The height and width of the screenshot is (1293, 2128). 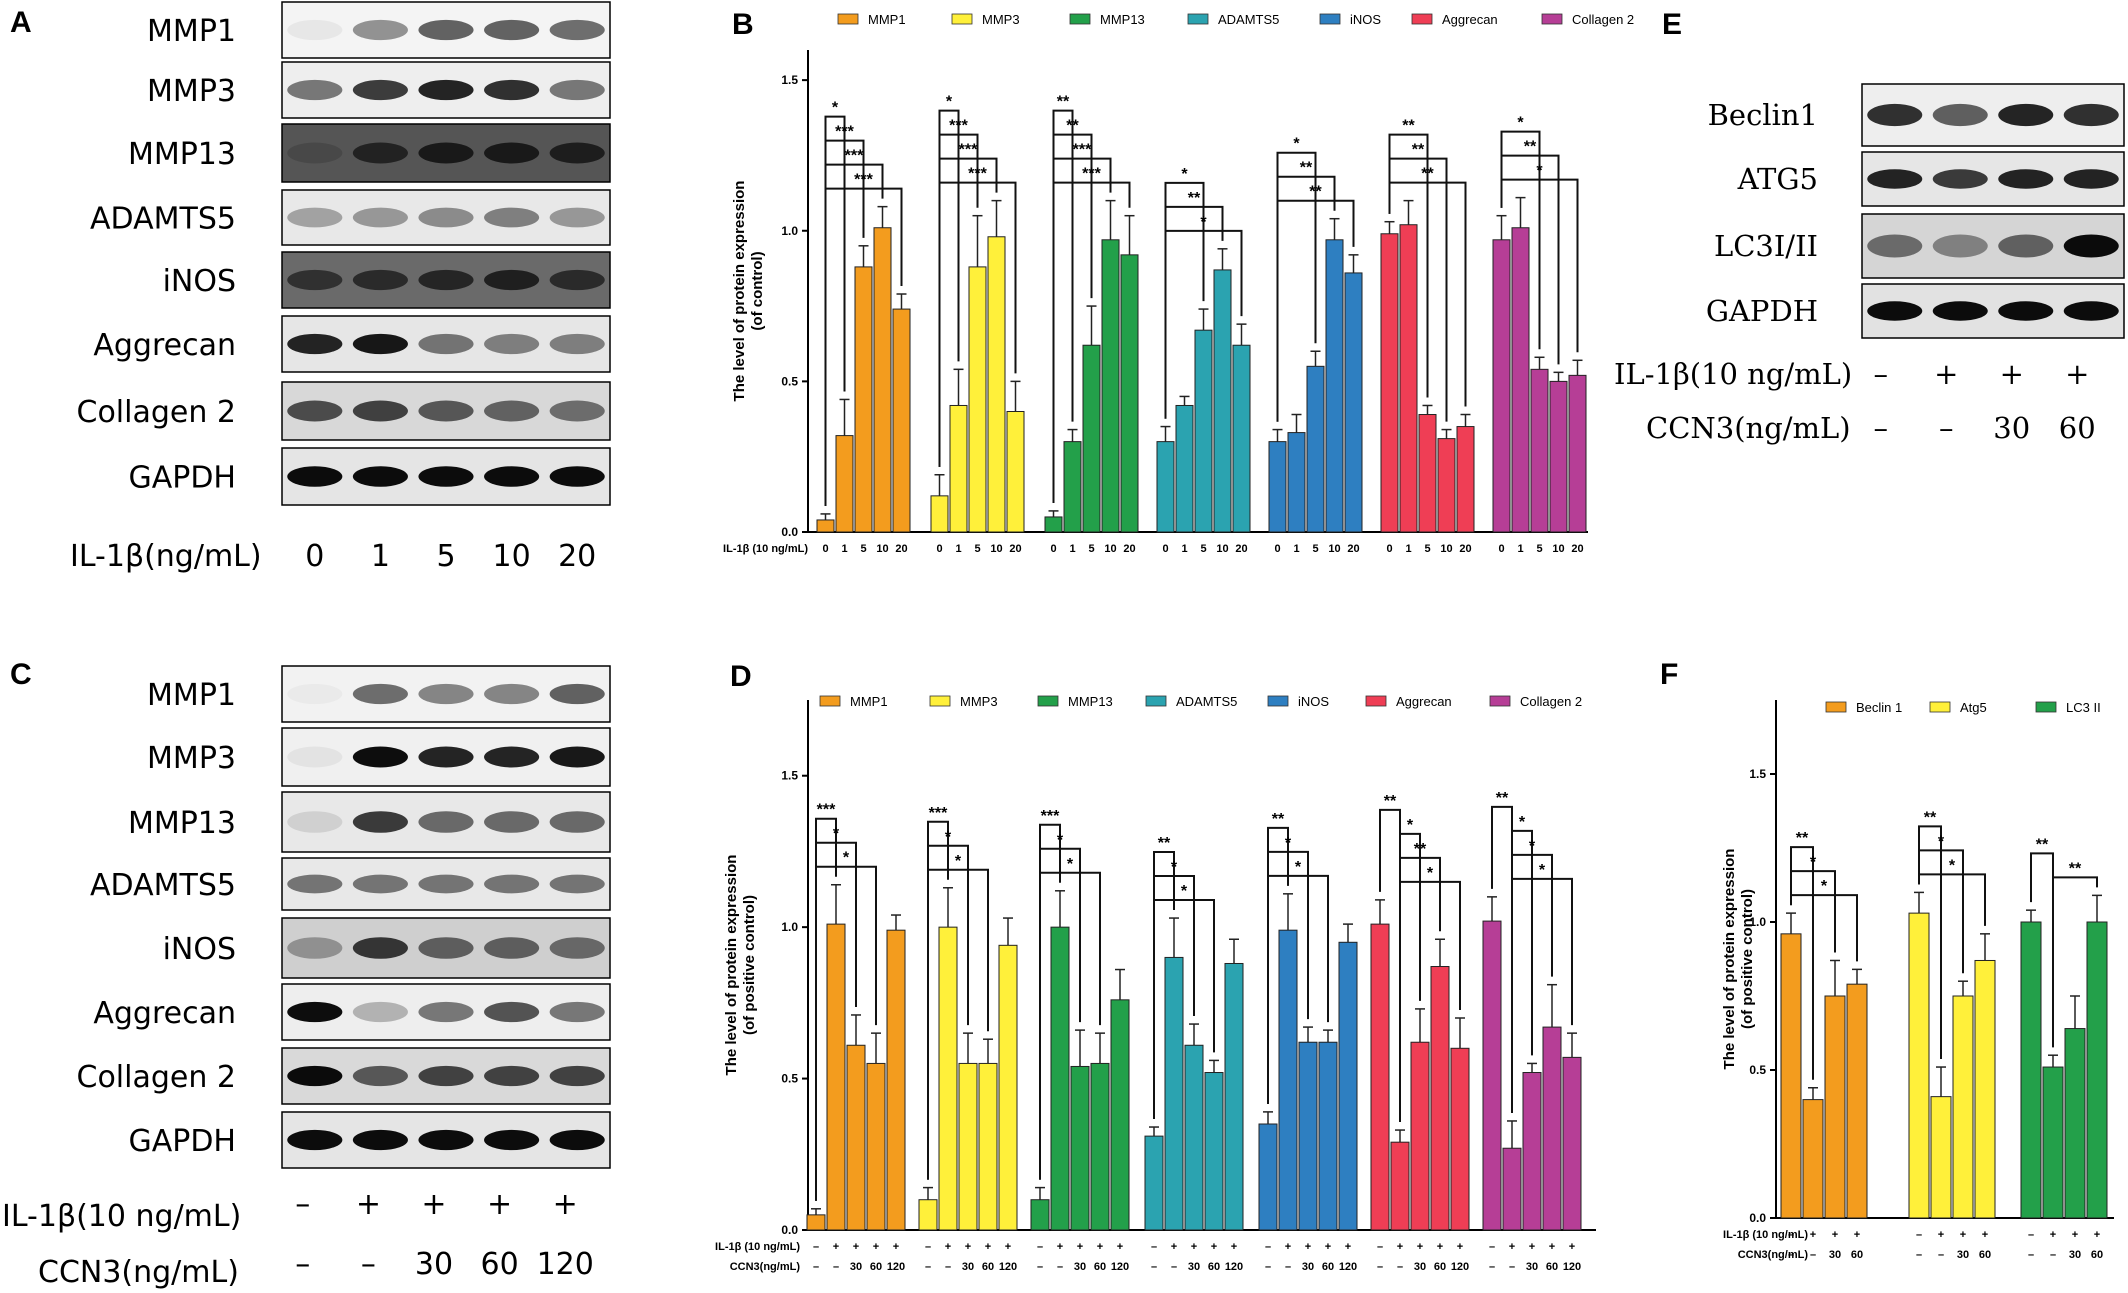 I want to click on y-tick-label: 1.5, so click(x=789, y=80).